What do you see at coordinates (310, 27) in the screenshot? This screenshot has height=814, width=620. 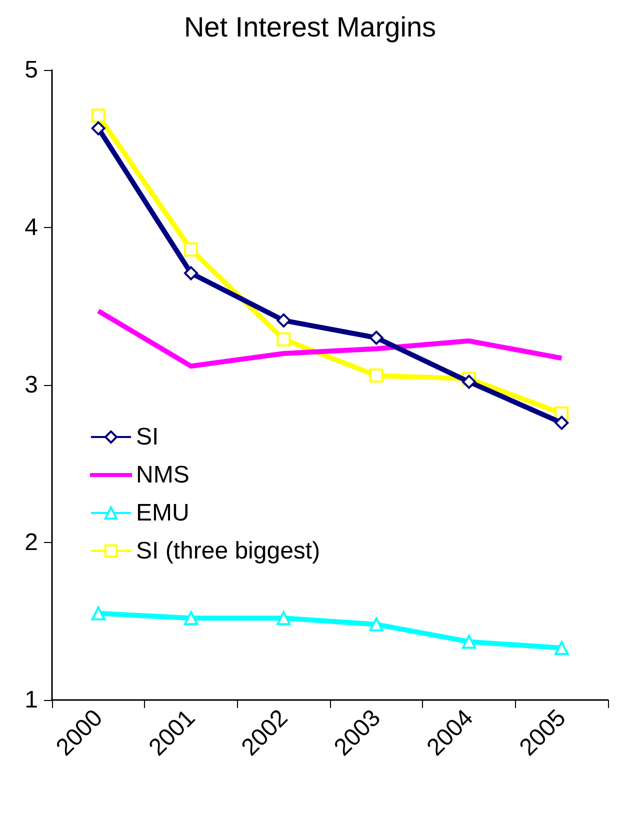 I see `chart-title: Net Interest Margins` at bounding box center [310, 27].